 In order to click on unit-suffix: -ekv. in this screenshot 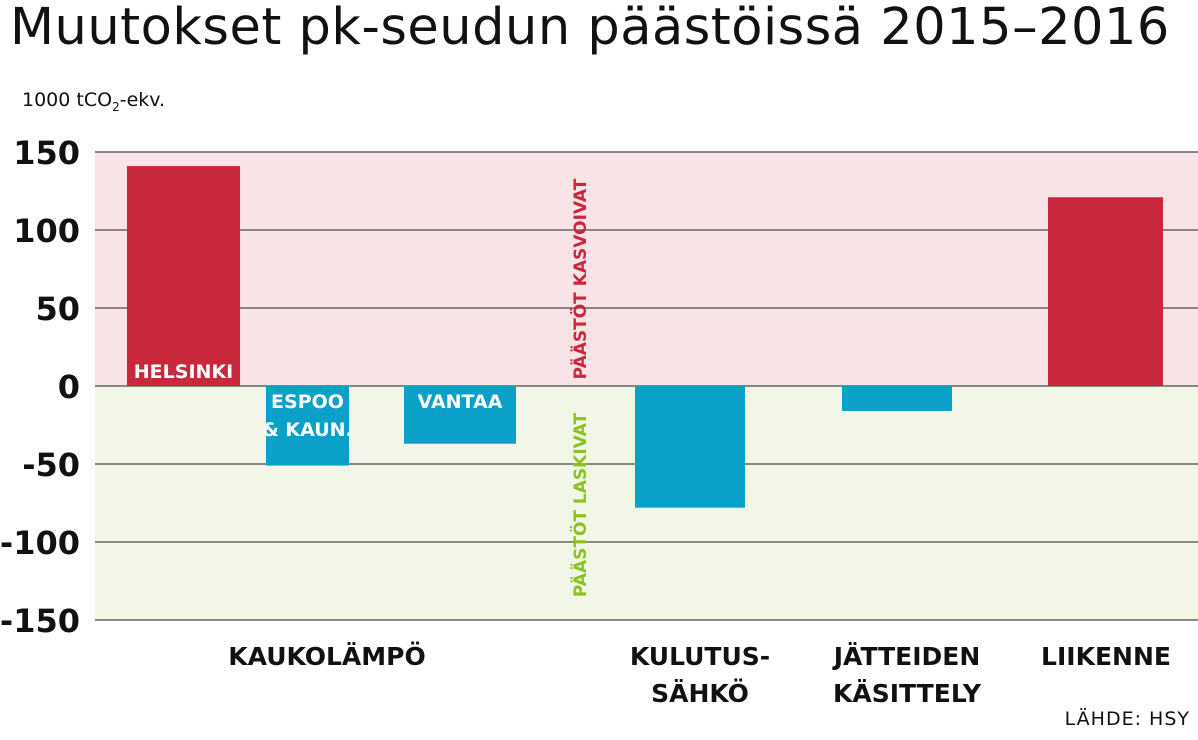, I will do `click(142, 100)`.